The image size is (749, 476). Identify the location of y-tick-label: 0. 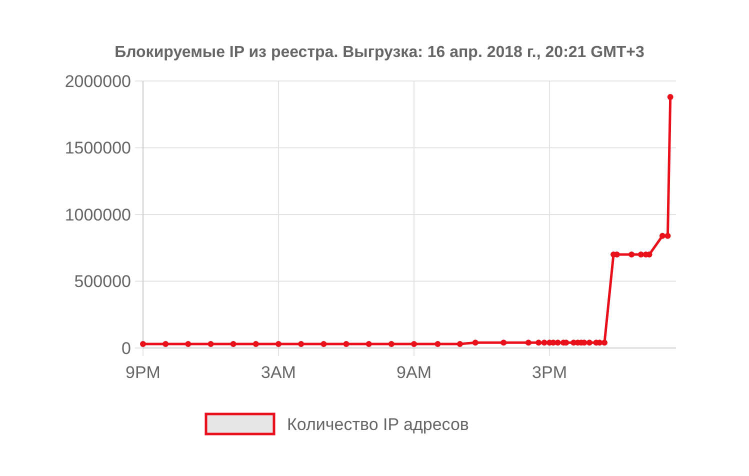
(126, 348).